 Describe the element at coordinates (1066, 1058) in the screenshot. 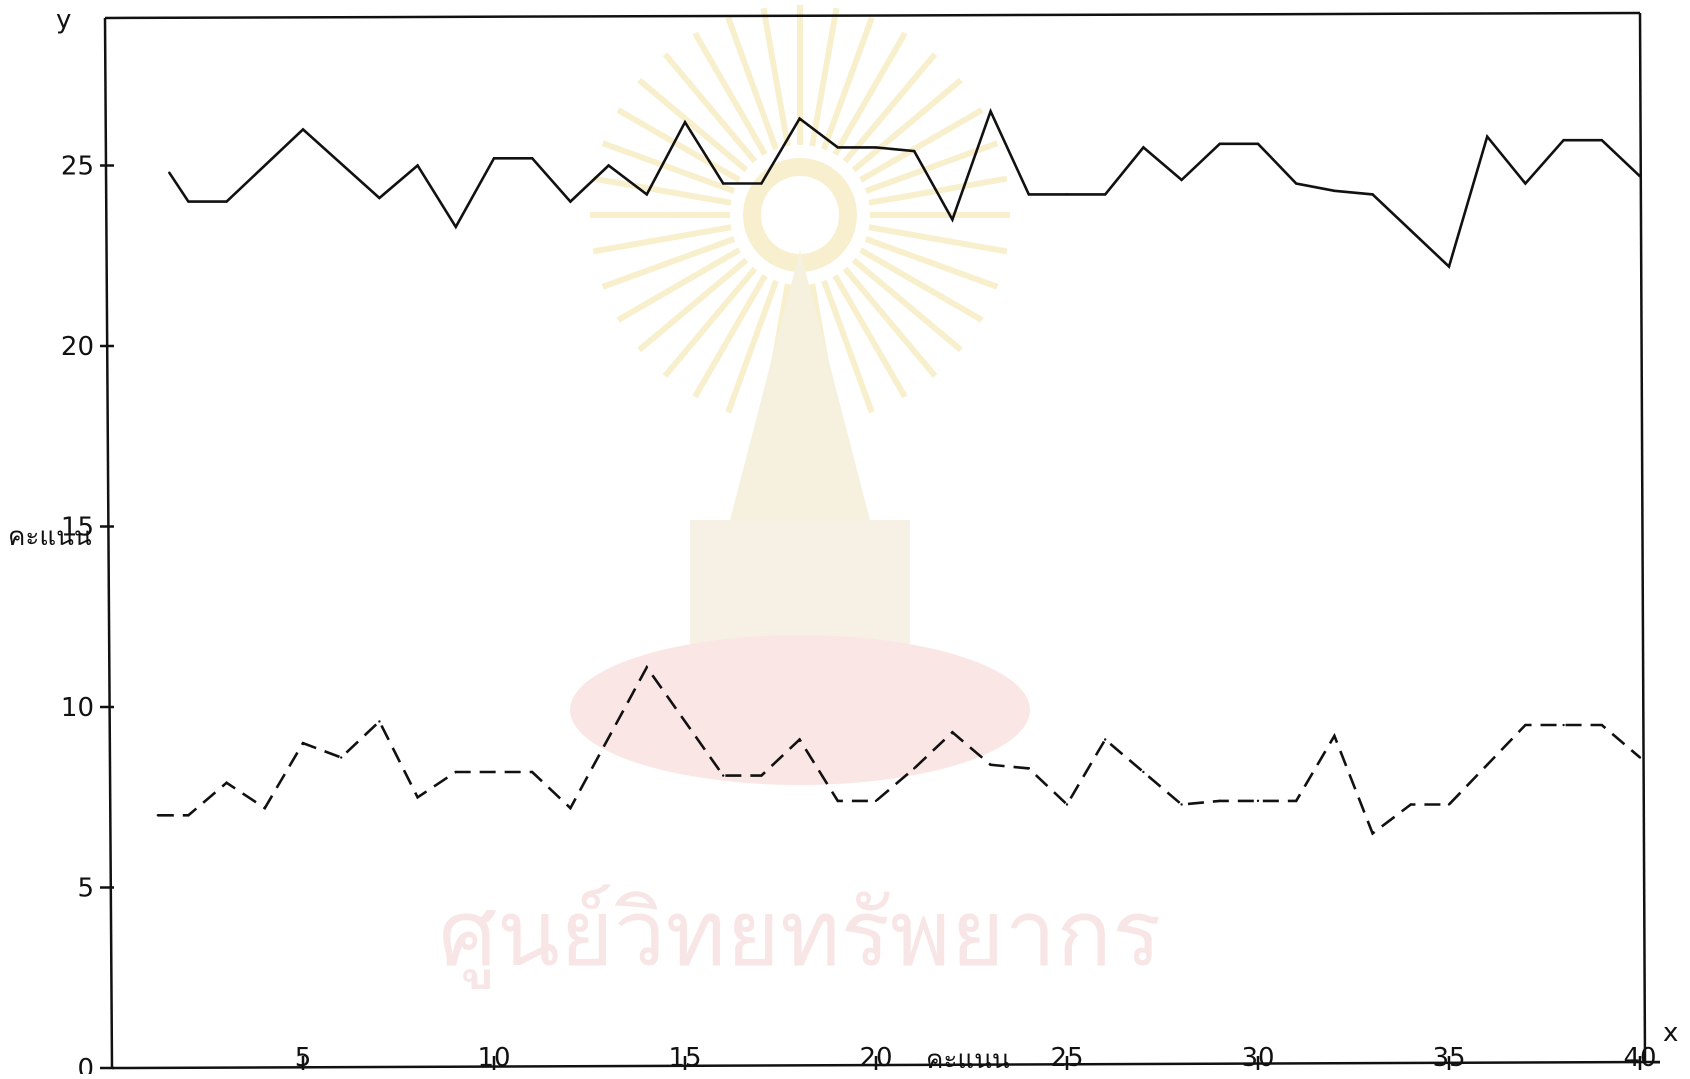

I see `x-tick-label: 25` at that location.